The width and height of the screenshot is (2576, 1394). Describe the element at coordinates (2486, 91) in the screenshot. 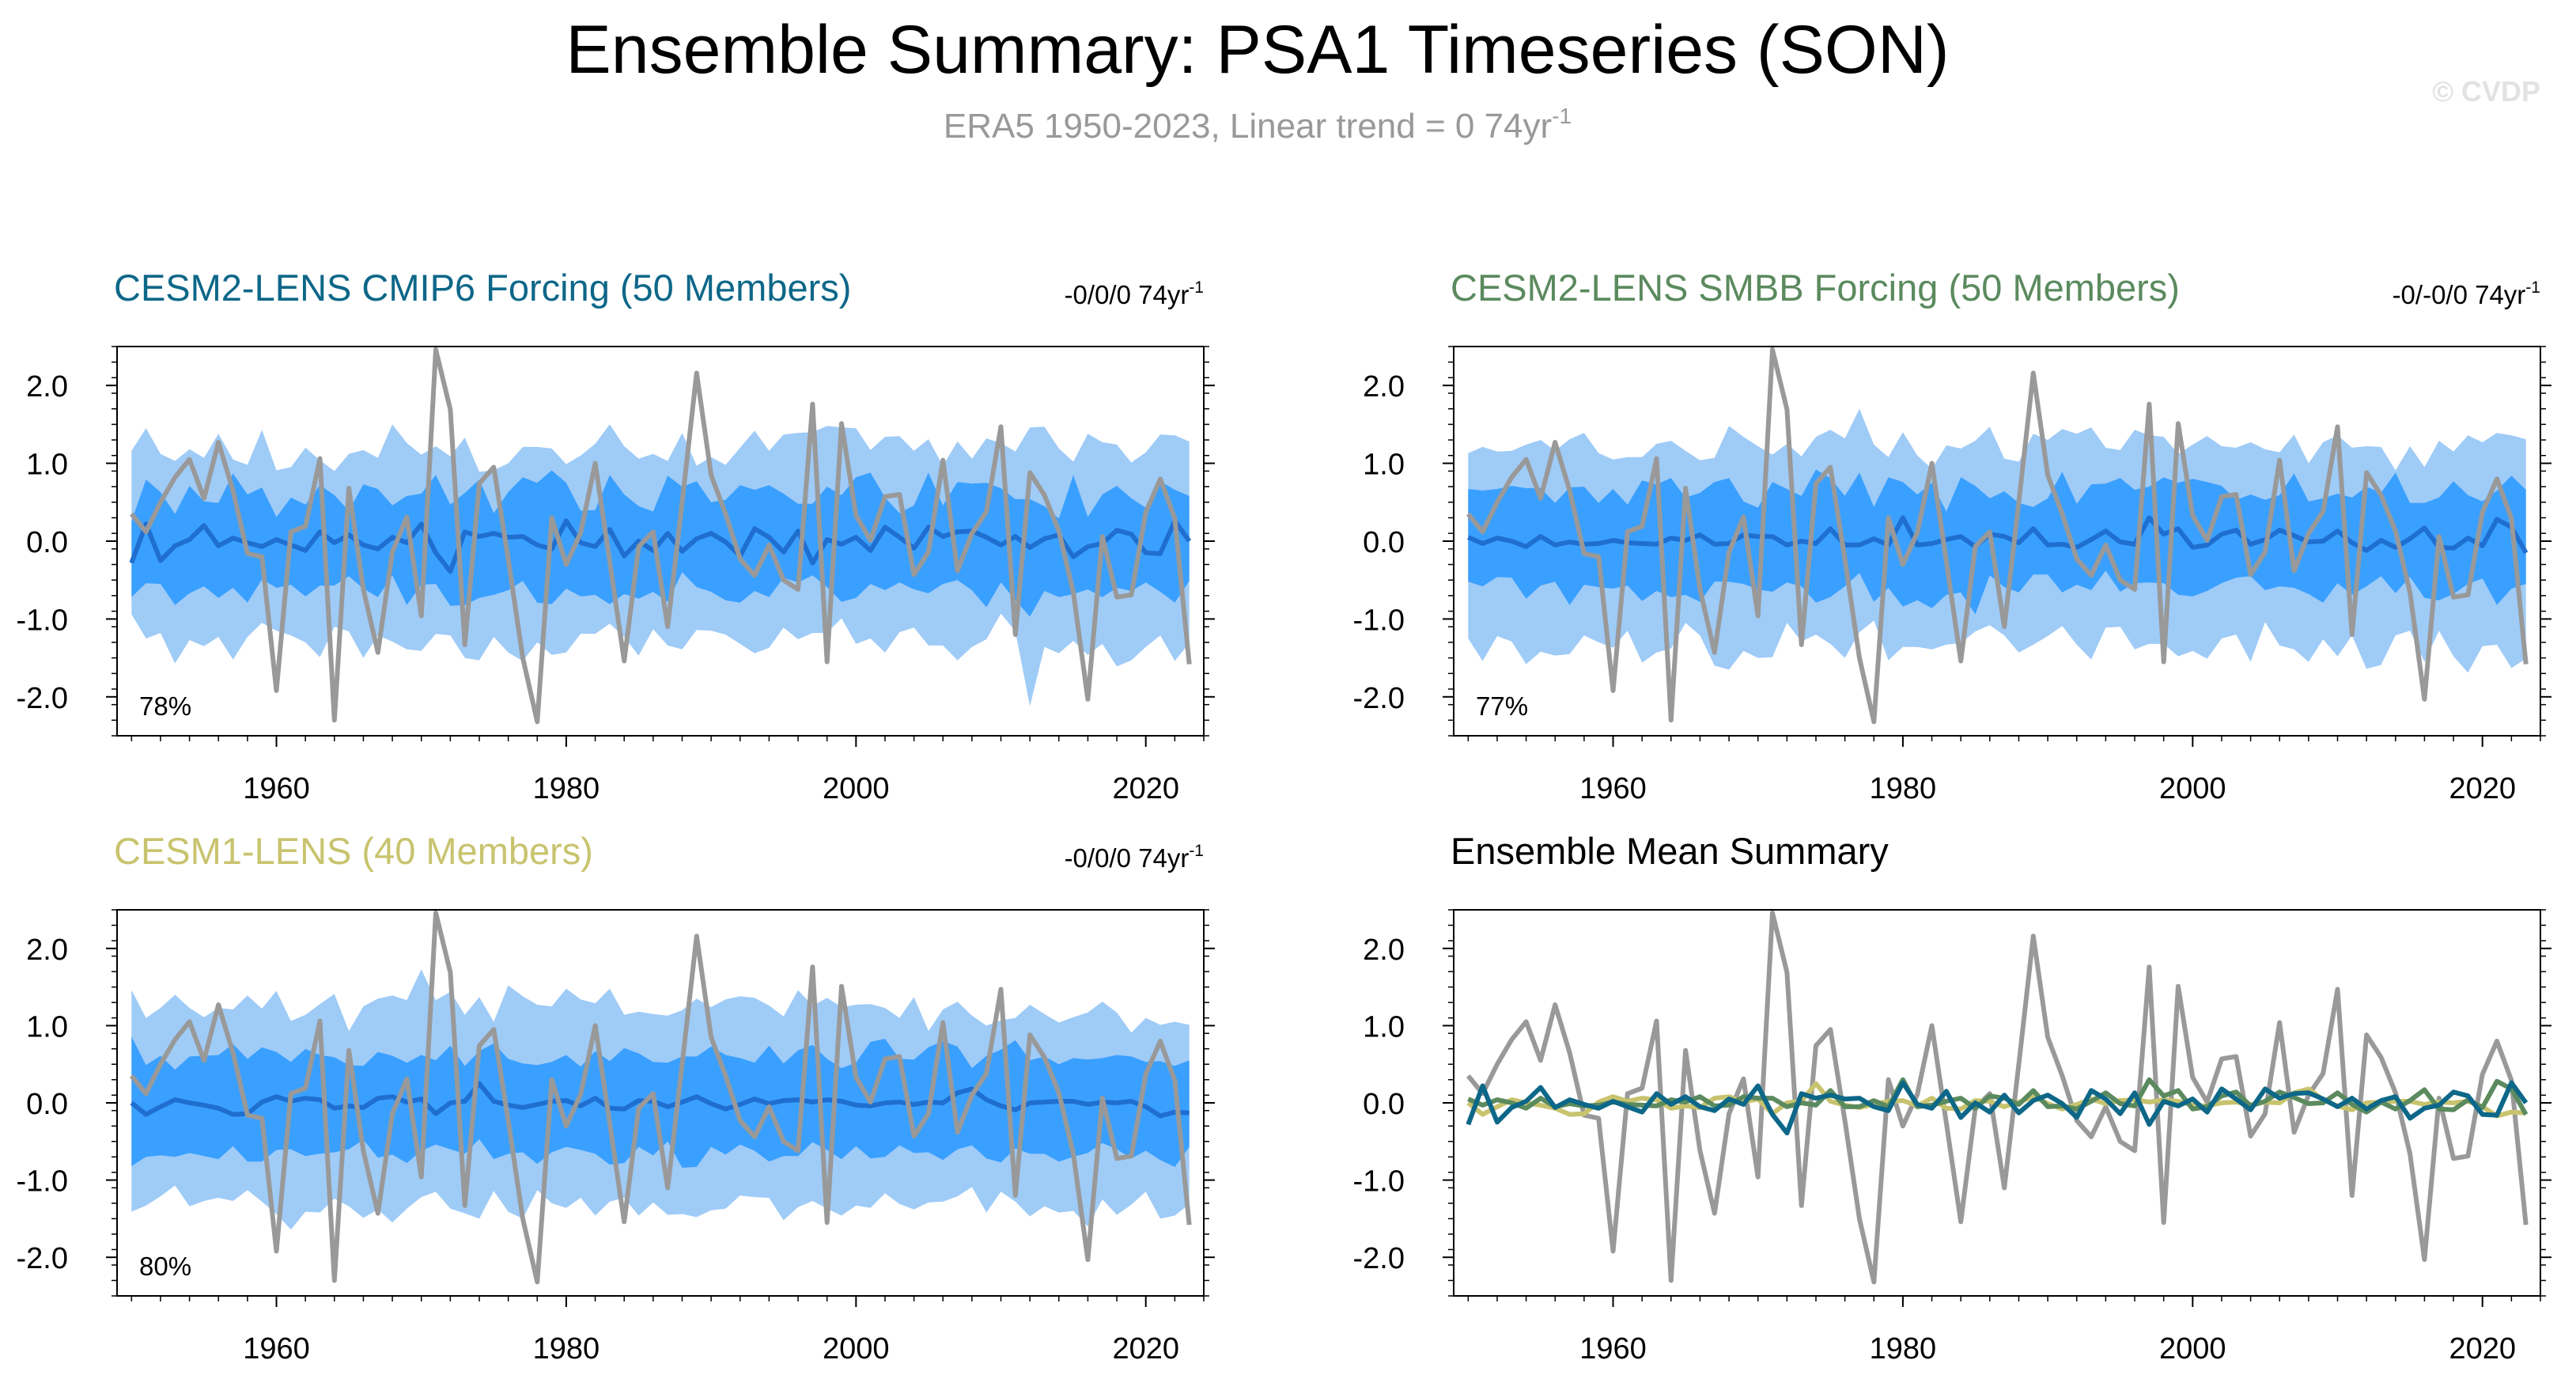

I see `cvdp-watermark: © CVDP` at that location.